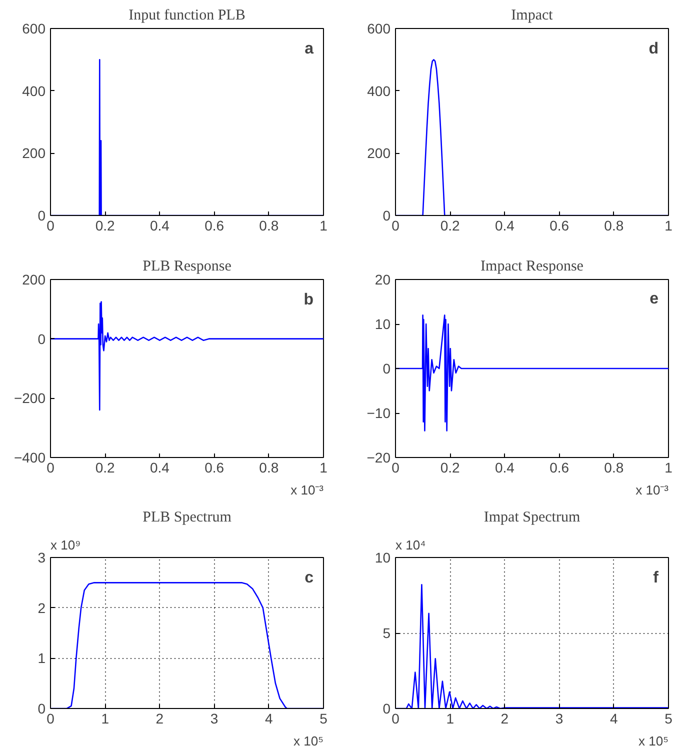  What do you see at coordinates (386, 633) in the screenshot?
I see `y-tick-label: 5` at bounding box center [386, 633].